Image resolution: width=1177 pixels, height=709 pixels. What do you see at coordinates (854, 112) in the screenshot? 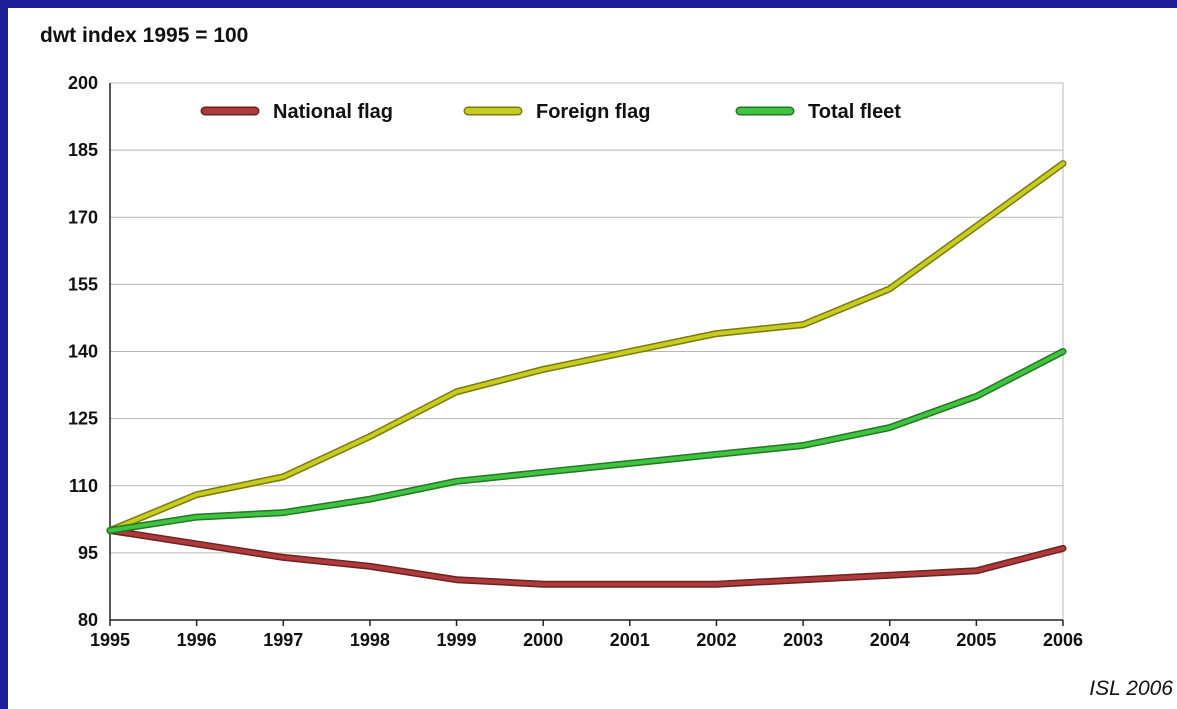
I see `legend-label-total-fleet: Total fleet` at bounding box center [854, 112].